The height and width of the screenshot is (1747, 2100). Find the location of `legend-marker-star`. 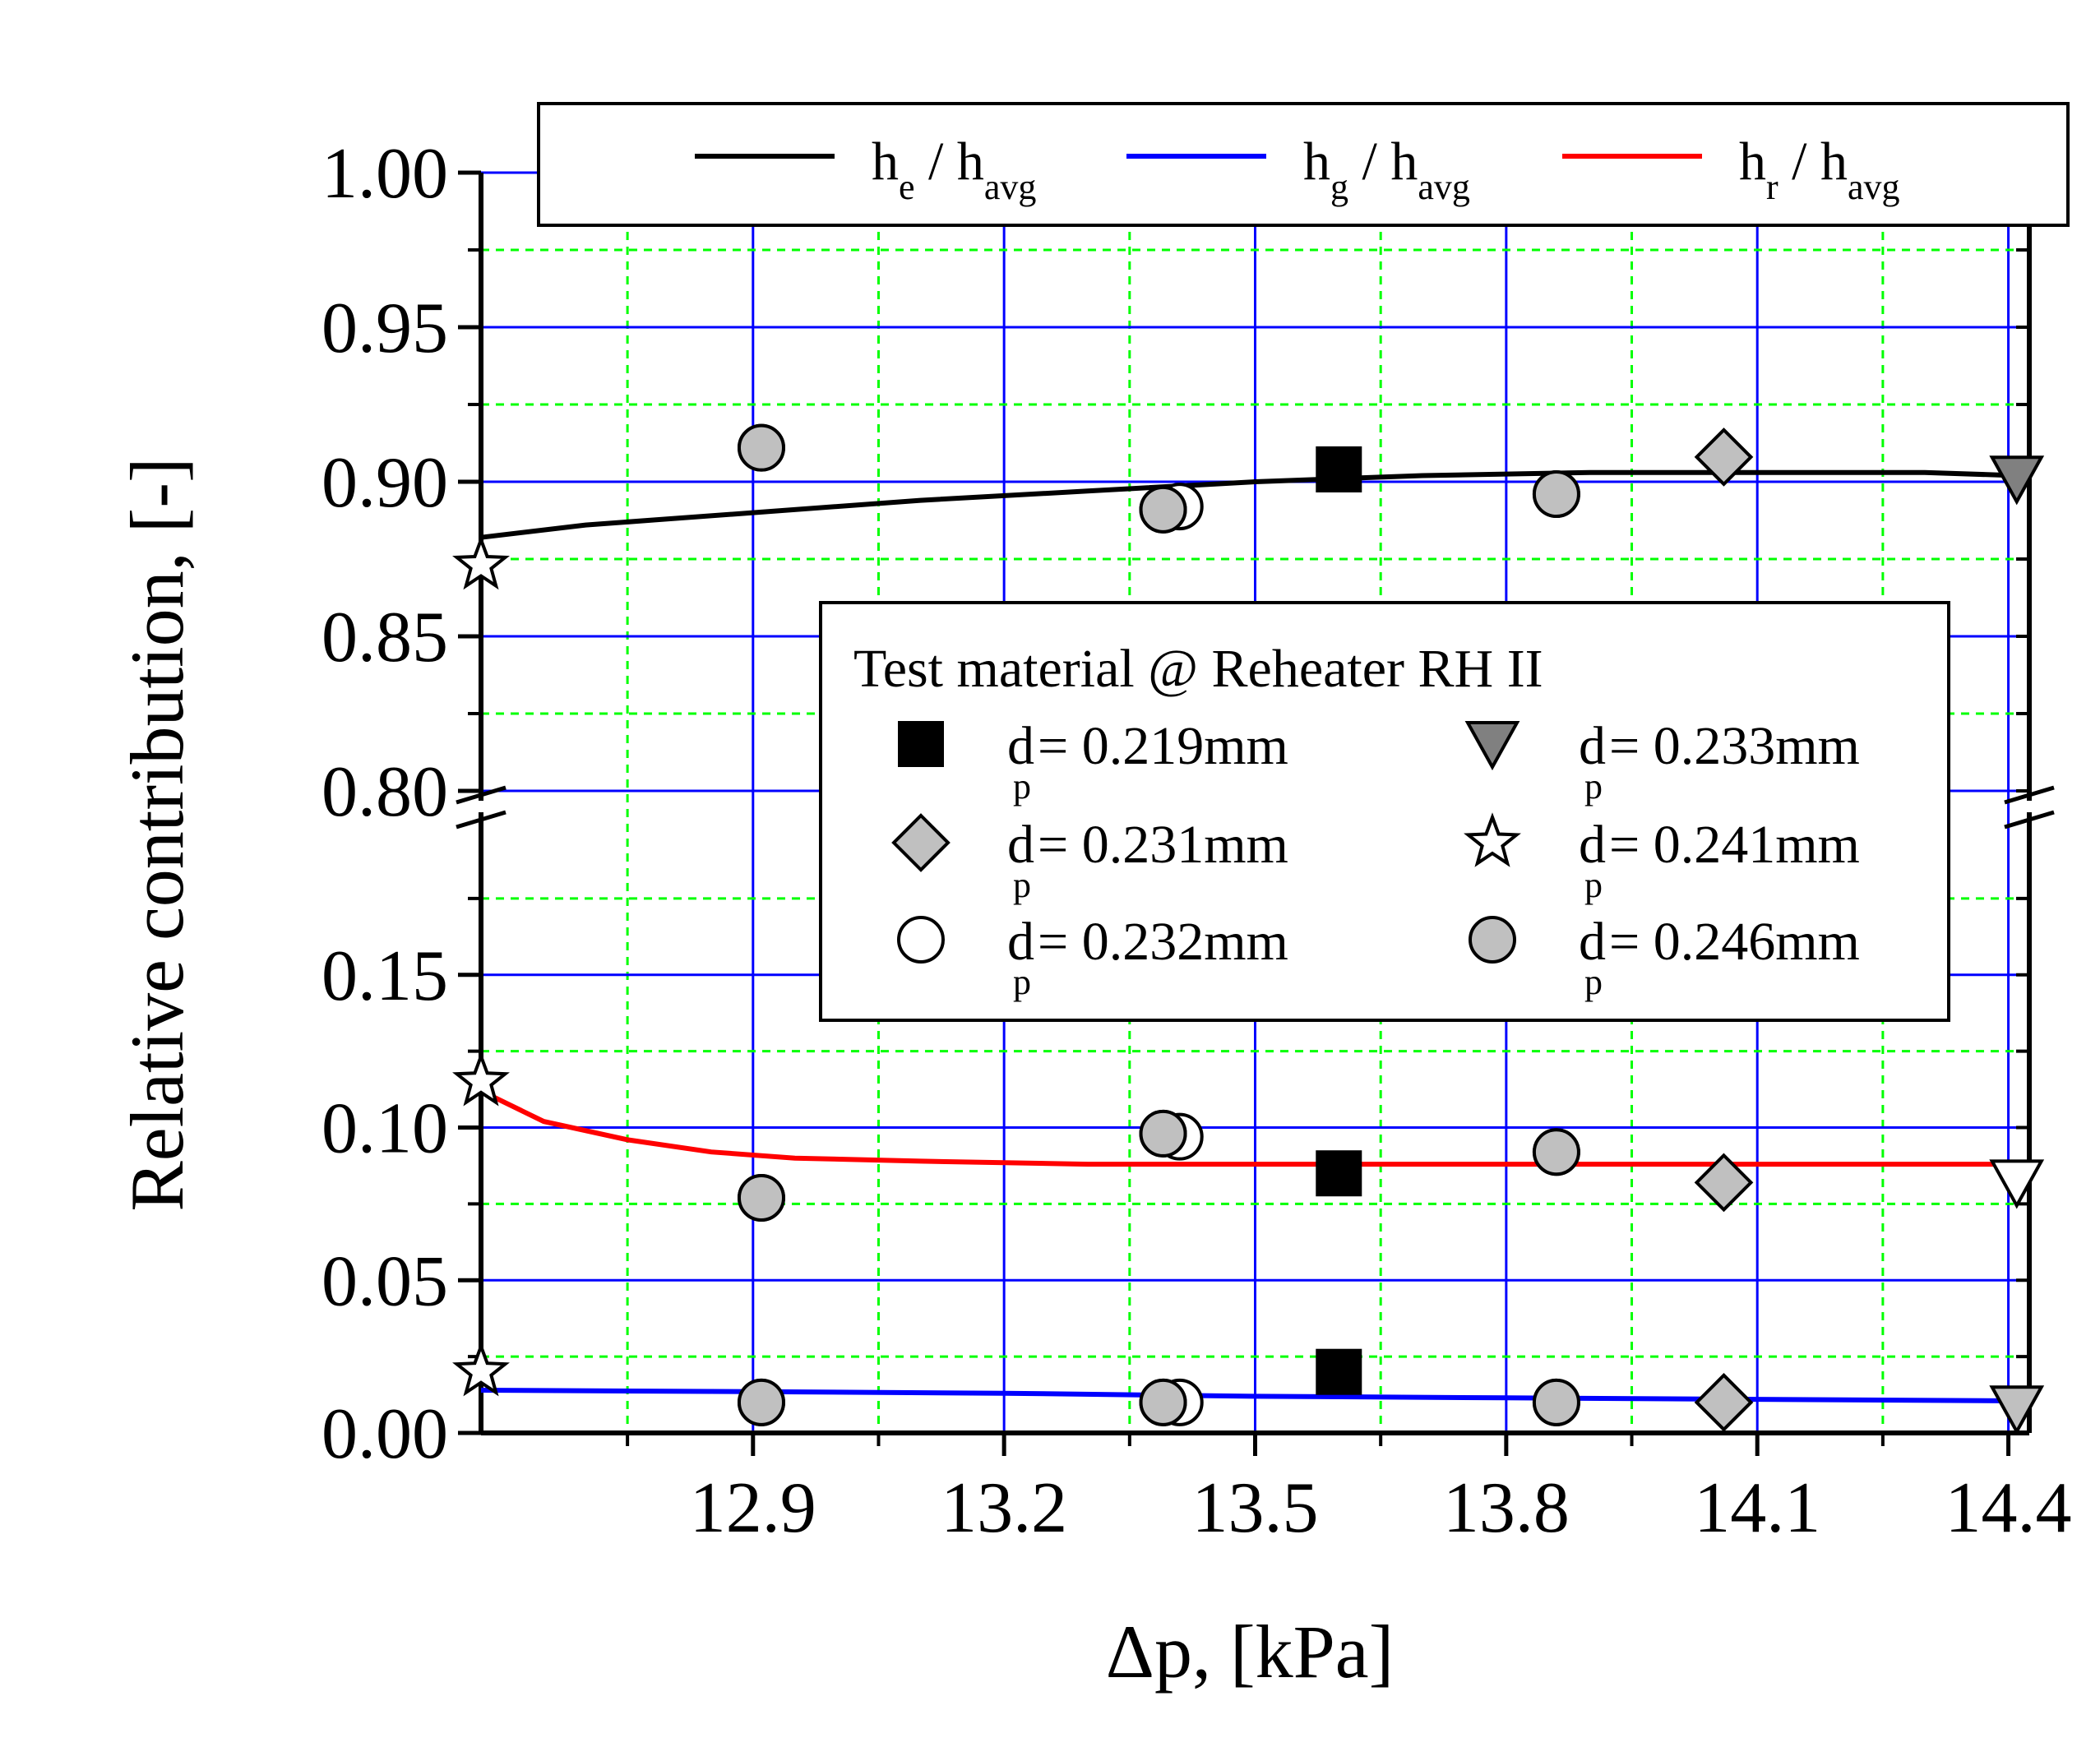

legend-marker-star is located at coordinates (1492, 839).